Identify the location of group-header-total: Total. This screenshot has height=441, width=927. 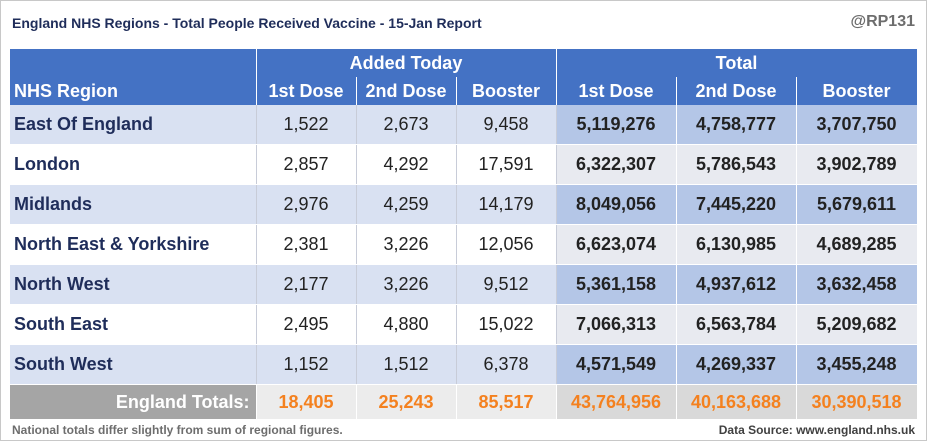
(737, 63).